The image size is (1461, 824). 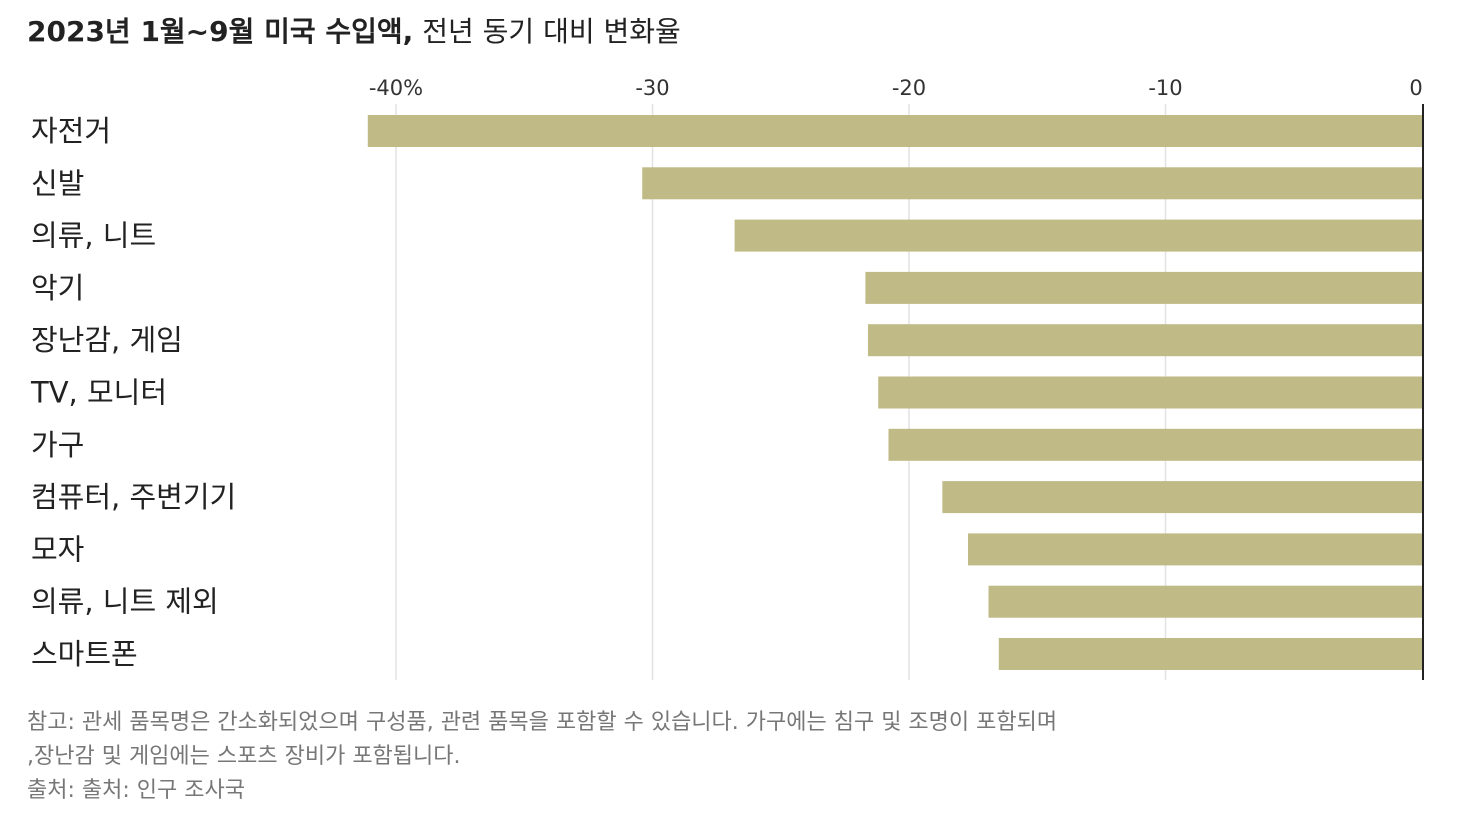 I want to click on category-label: TV, 모니터, so click(x=98, y=393).